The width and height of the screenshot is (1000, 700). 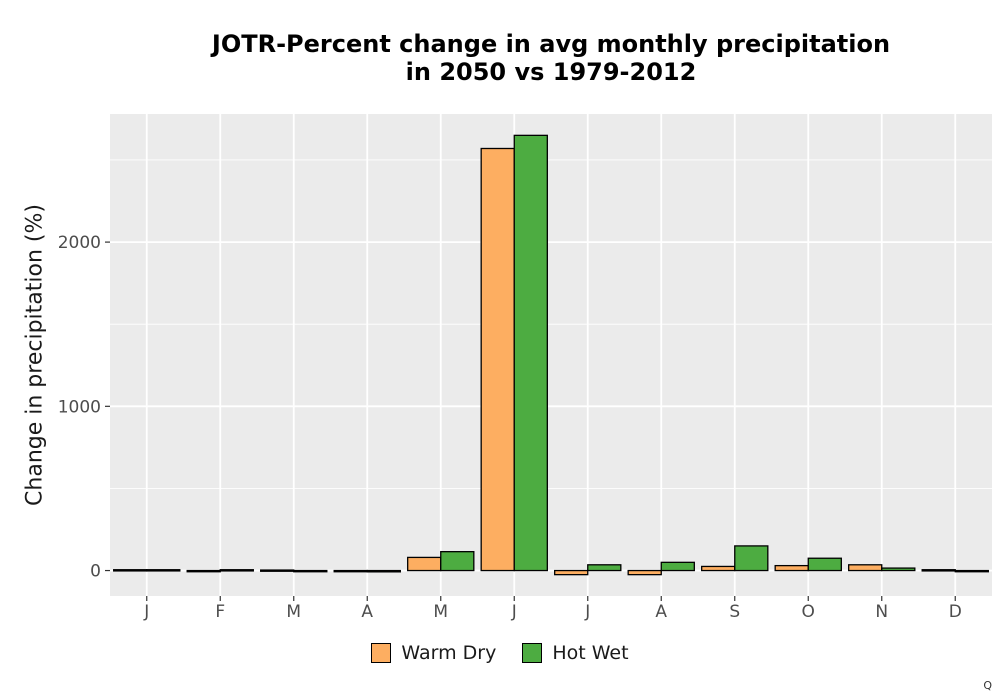 What do you see at coordinates (551, 72) in the screenshot?
I see `chart-title-line-2: in 2050 vs 1979-2012` at bounding box center [551, 72].